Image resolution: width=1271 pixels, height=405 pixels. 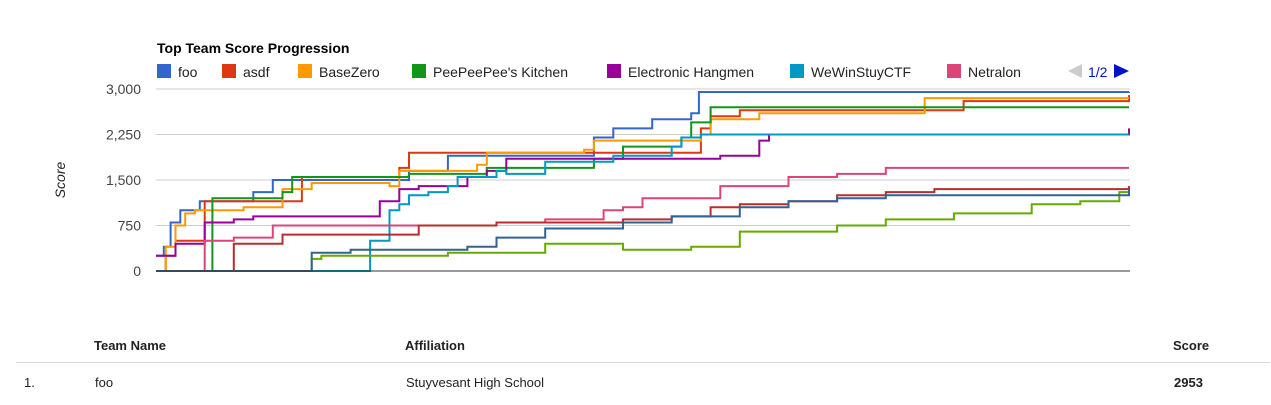 I want to click on header-team-name: Team Name, so click(x=130, y=345).